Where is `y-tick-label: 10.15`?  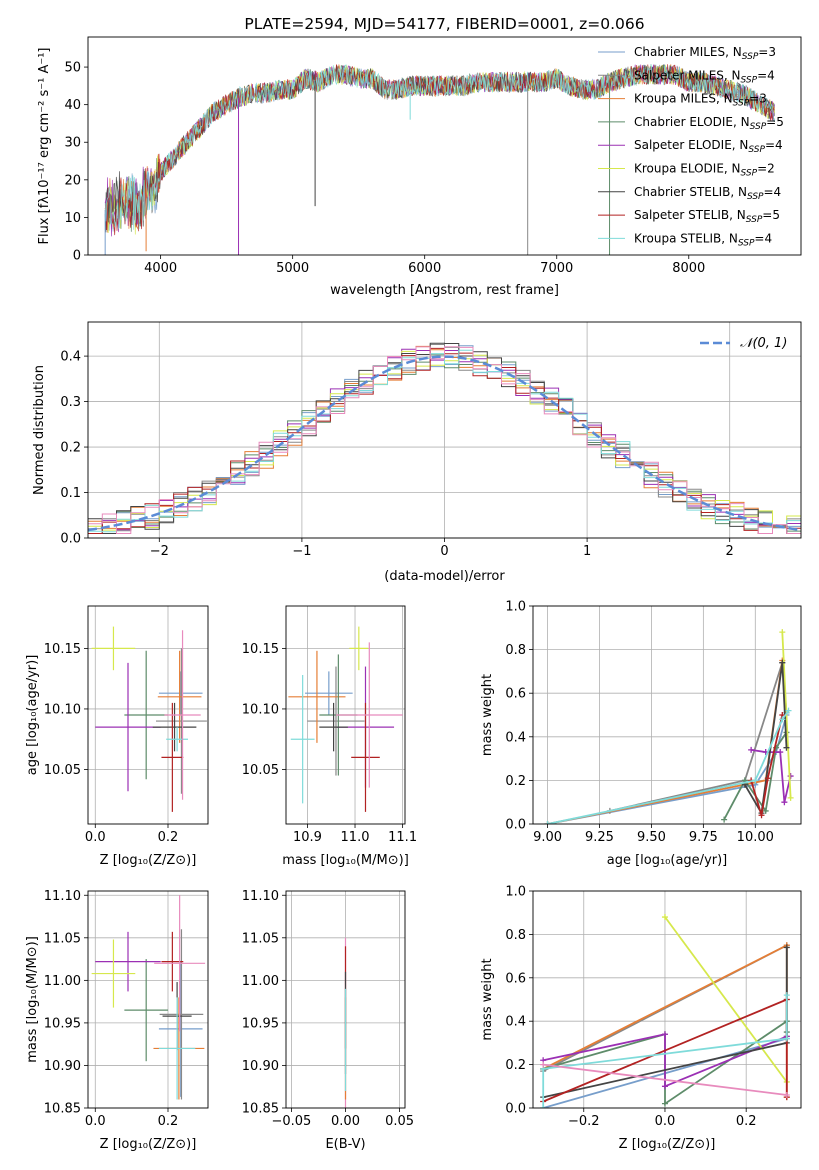 y-tick-label: 10.15 is located at coordinates (62, 649).